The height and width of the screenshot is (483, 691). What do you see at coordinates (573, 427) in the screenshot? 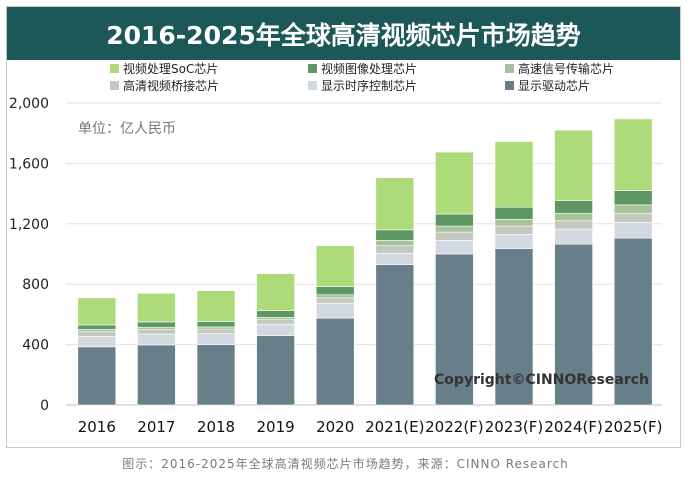
I see `x-tick-label: 2024(F)` at bounding box center [573, 427].